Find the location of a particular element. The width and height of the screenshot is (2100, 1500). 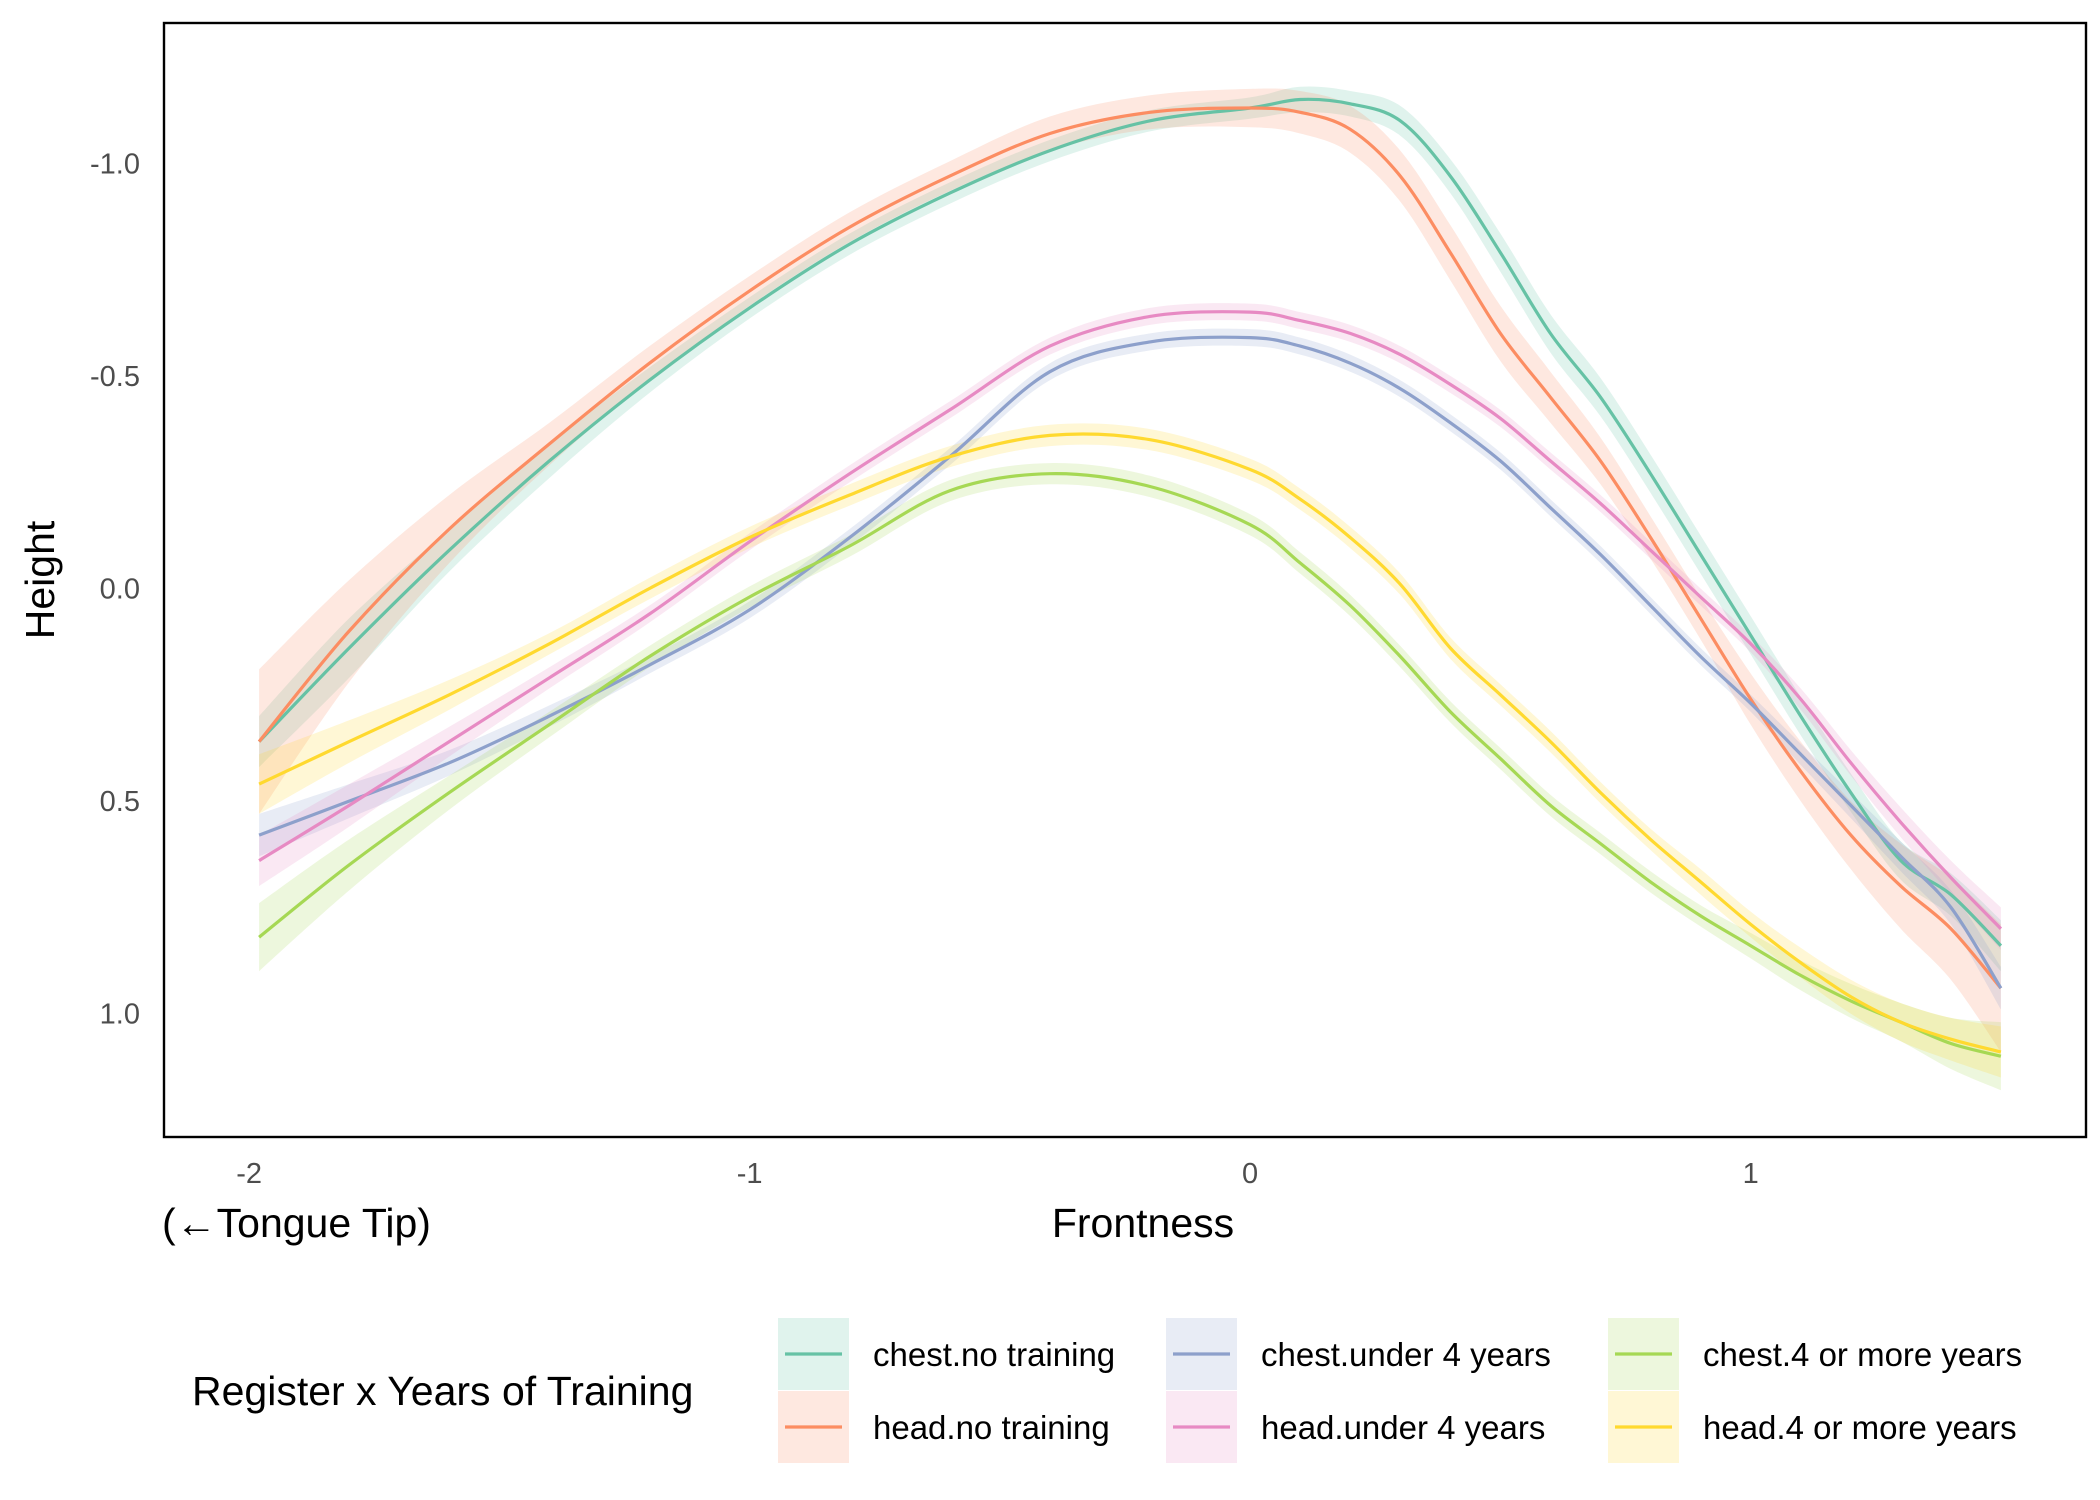

legend-title: Register x Years of Training is located at coordinates (442, 1391).